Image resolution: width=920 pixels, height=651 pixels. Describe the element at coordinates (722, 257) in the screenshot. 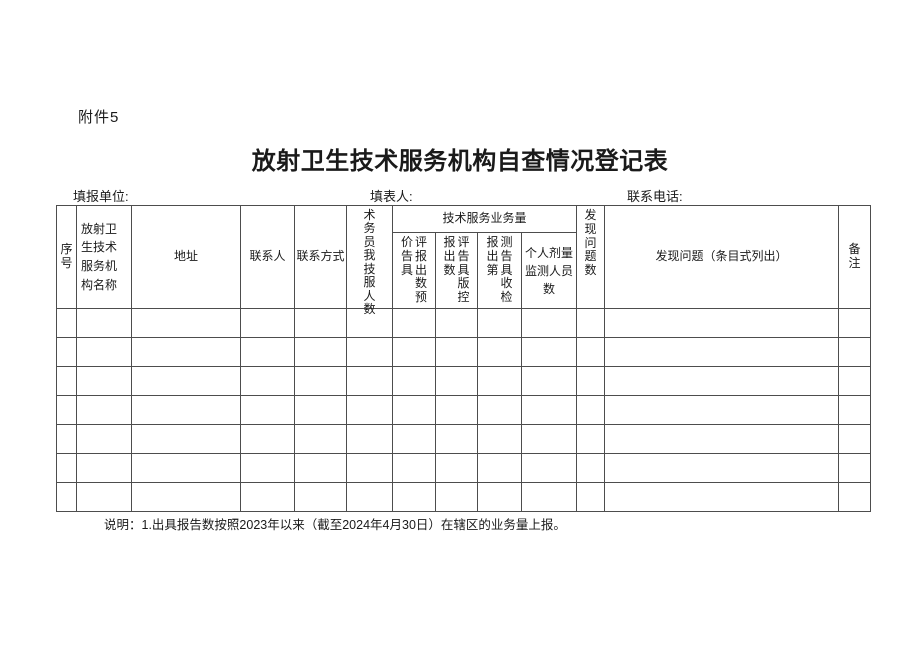

I see `header-problems-detail: 发现问题（条目式列出）` at that location.